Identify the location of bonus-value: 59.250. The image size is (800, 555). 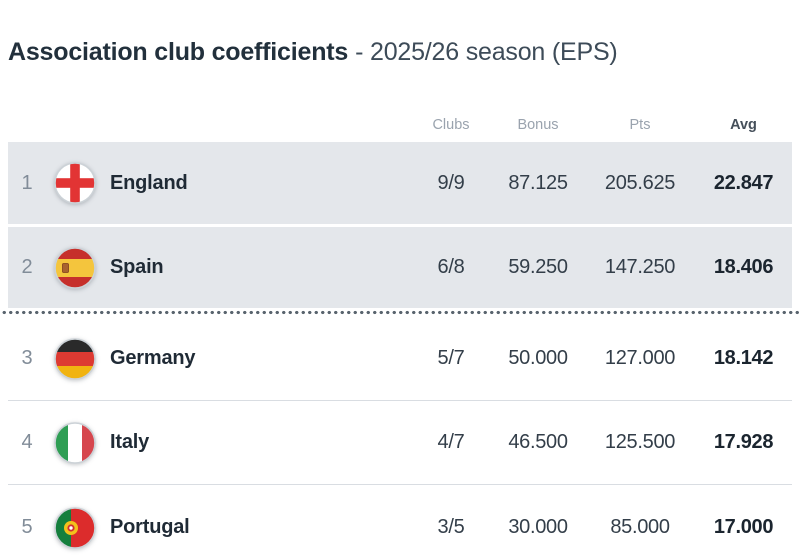
(538, 267).